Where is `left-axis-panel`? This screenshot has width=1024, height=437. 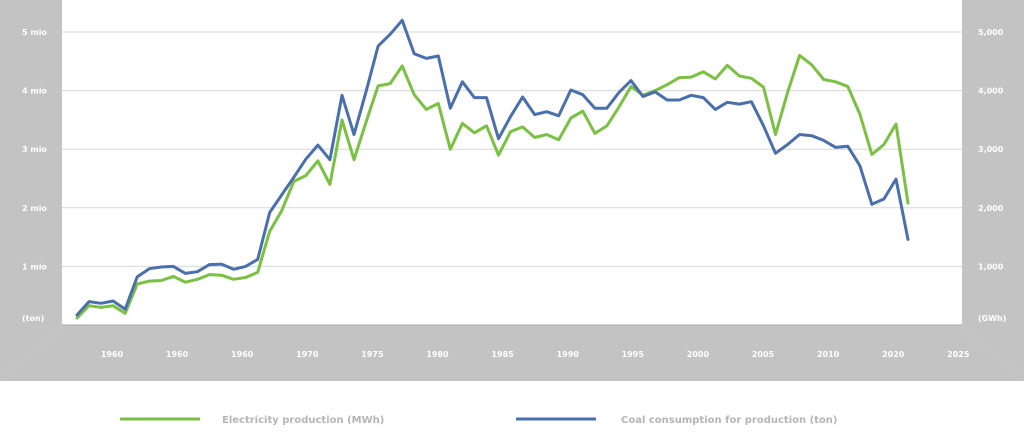
left-axis-panel is located at coordinates (31, 190).